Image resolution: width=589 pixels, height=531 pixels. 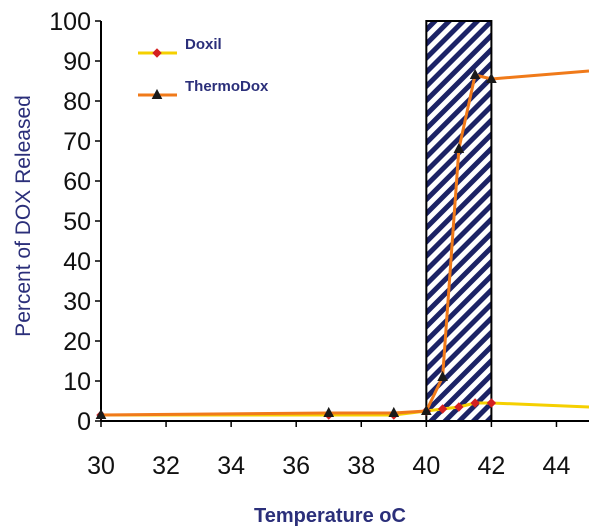 What do you see at coordinates (180, 47) in the screenshot?
I see `legend-item-doxil: Doxil` at bounding box center [180, 47].